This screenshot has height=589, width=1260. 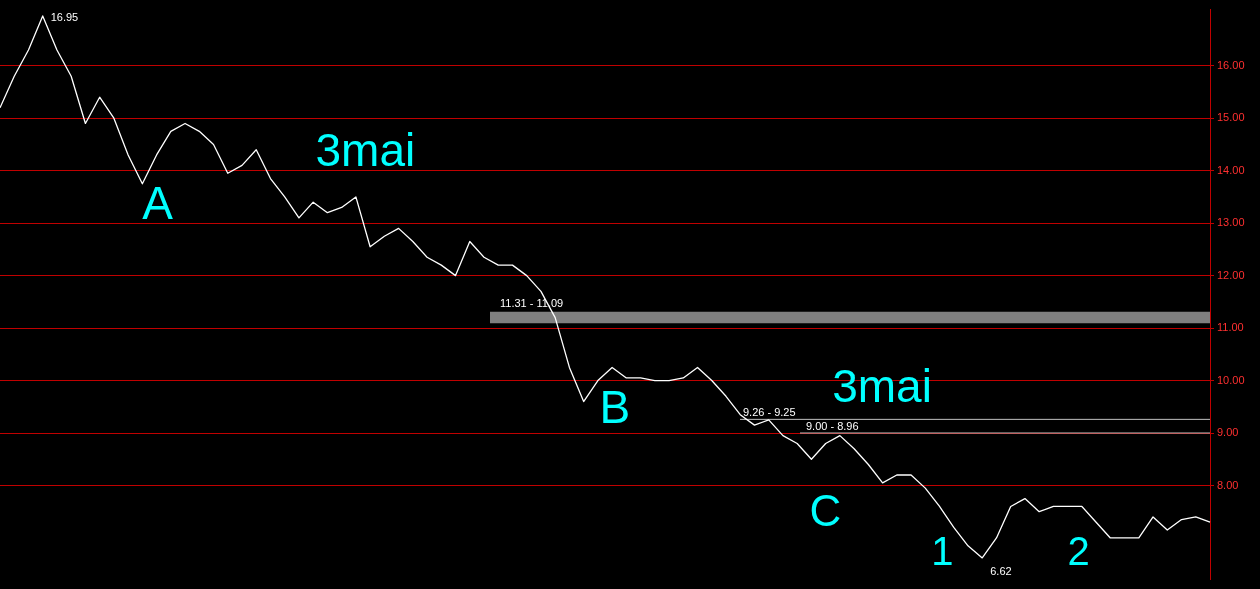 What do you see at coordinates (158, 203) in the screenshot?
I see `annotation: A` at bounding box center [158, 203].